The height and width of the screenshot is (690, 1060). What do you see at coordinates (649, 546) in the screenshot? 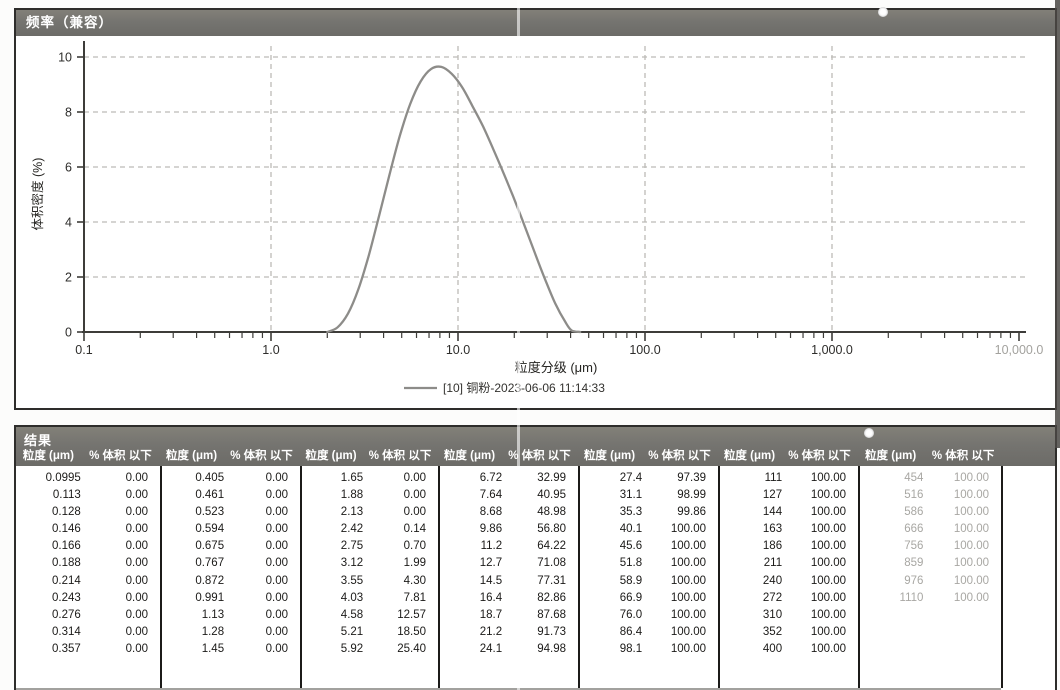
I see `table-row: 45.6 100.00` at bounding box center [649, 546].